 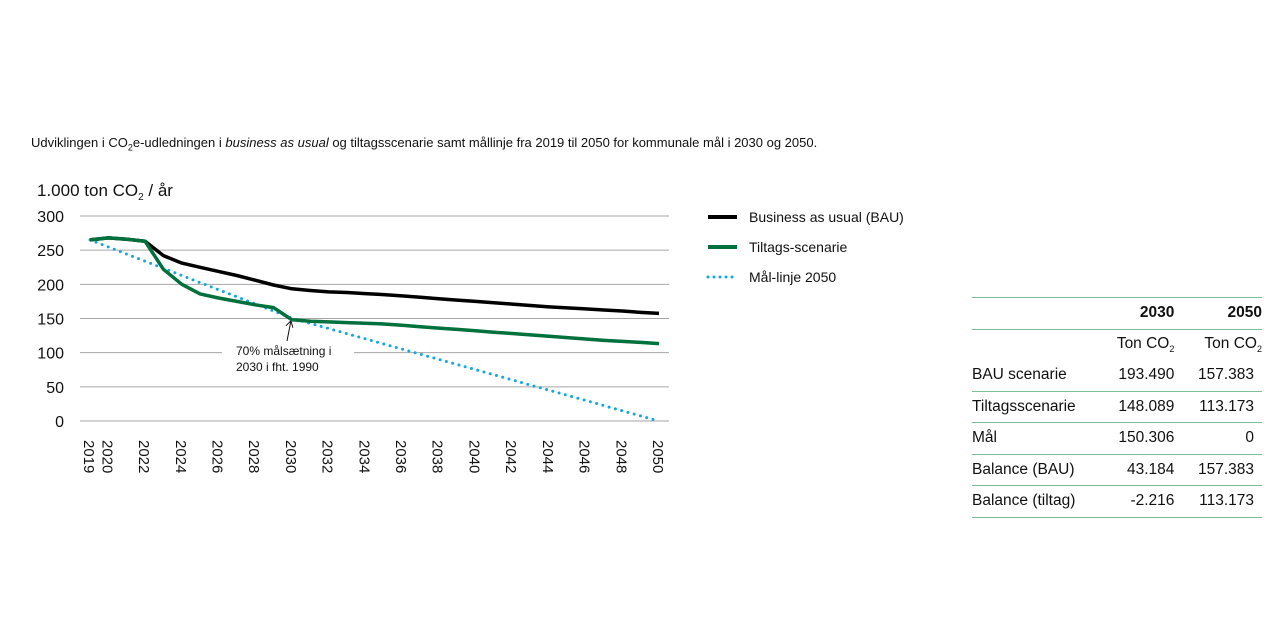 I want to click on table-cell: 43.184, so click(x=1141, y=469).